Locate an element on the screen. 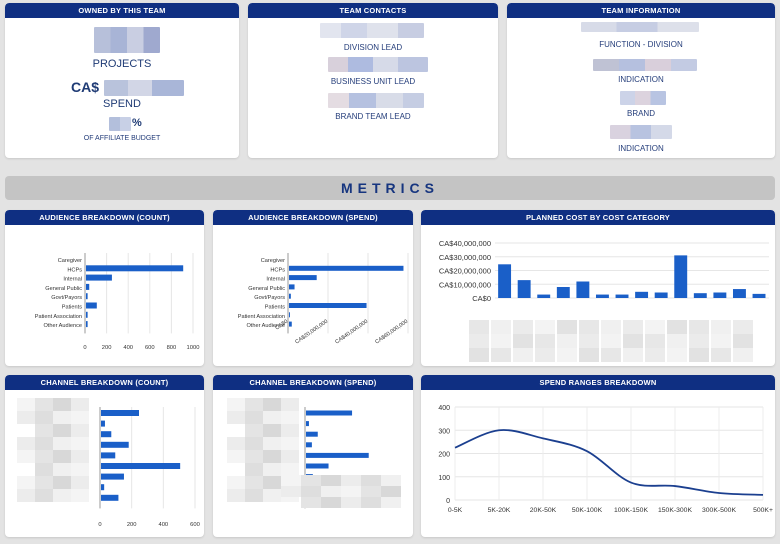 This screenshot has width=780, height=544. tick-label: CA$0 is located at coordinates (481, 298).